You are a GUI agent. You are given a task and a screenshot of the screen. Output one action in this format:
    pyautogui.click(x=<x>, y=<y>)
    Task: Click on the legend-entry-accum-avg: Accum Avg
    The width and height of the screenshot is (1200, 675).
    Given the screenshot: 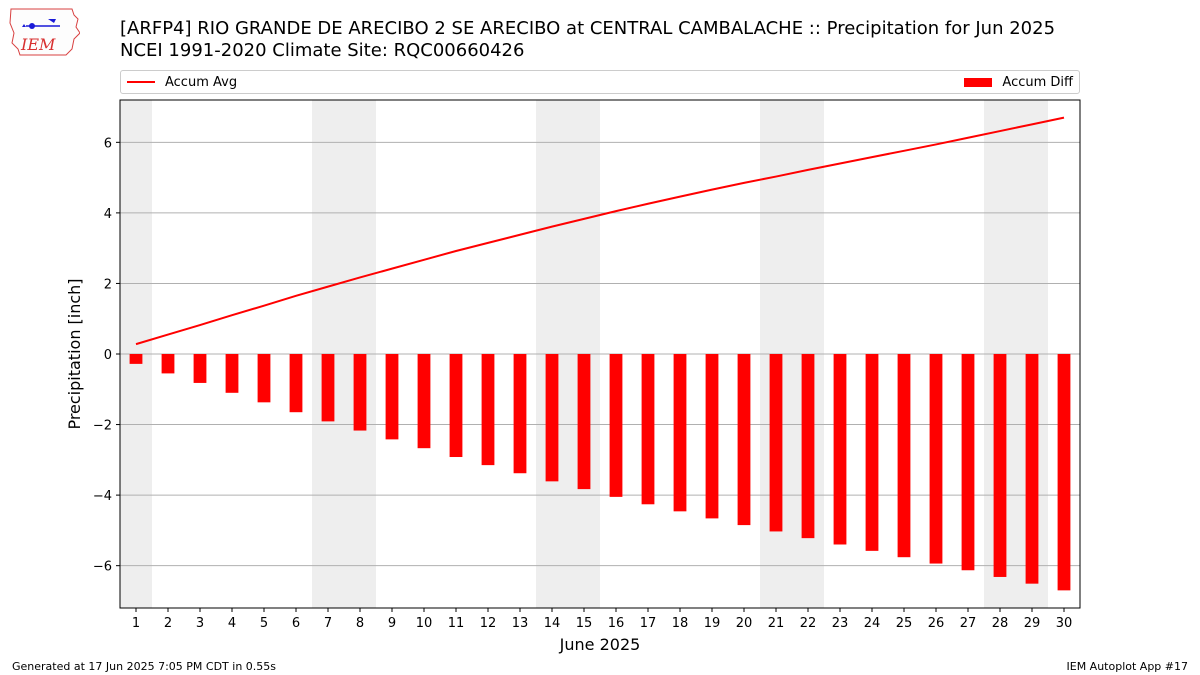 What is the action you would take?
    pyautogui.click(x=182, y=82)
    